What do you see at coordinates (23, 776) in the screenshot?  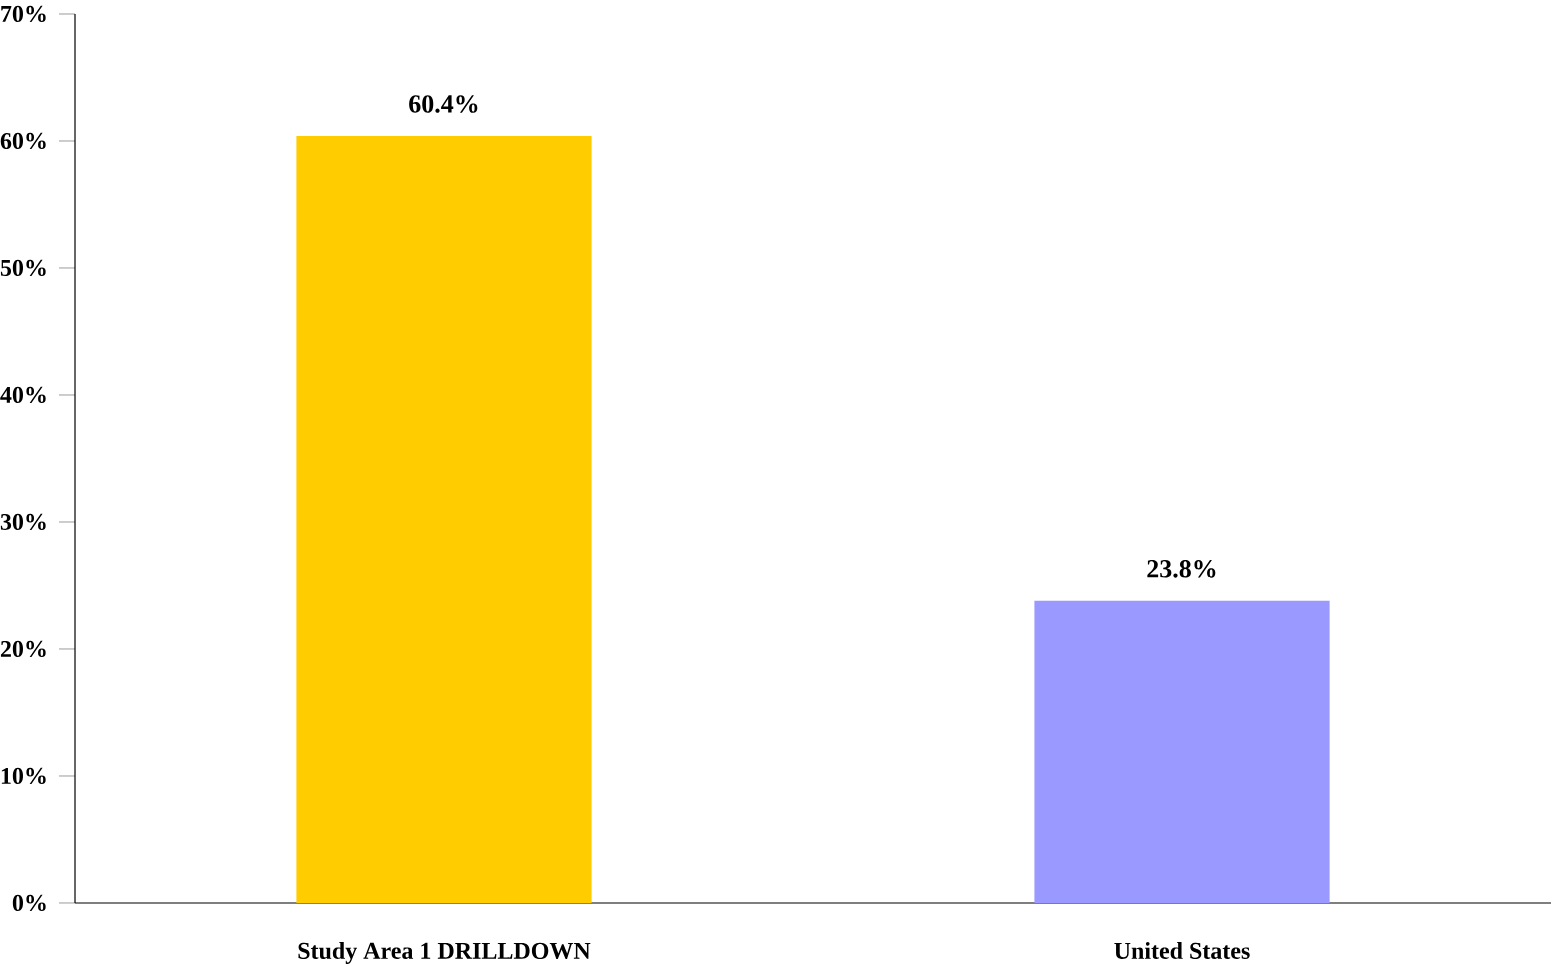 I see `y-tick-label: 10%` at bounding box center [23, 776].